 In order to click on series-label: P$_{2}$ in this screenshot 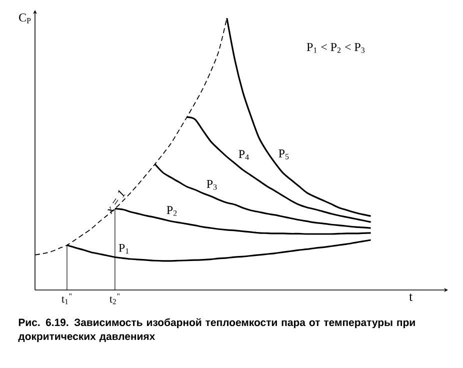, I will do `click(171, 211)`.